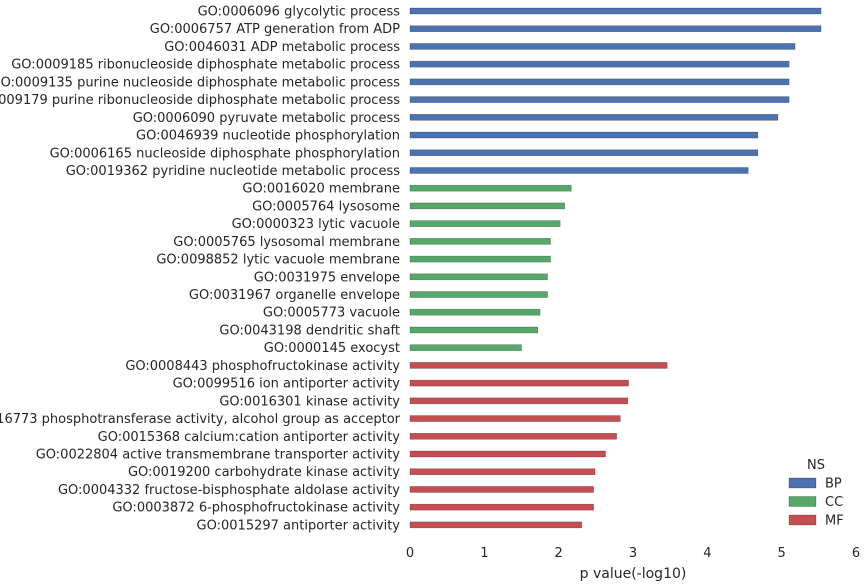  I want to click on legend-label: BP, so click(833, 484).